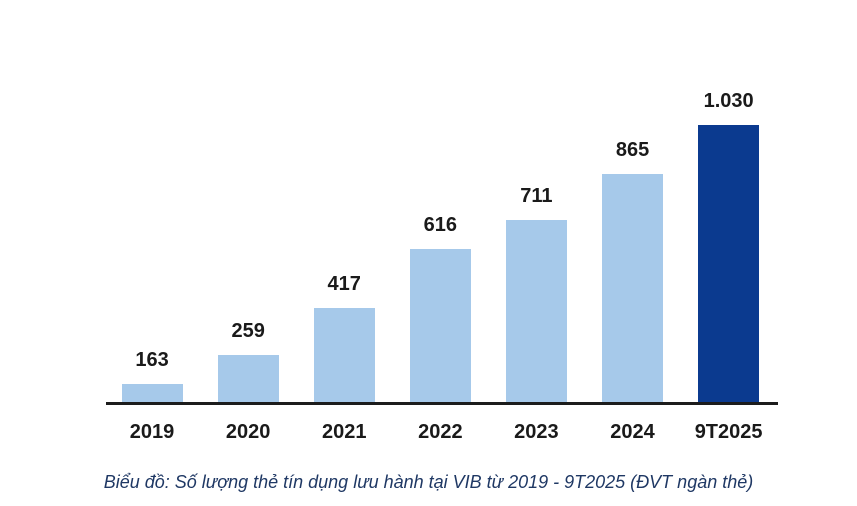  Describe the element at coordinates (344, 284) in the screenshot. I see `bar-value-label: 417` at that location.